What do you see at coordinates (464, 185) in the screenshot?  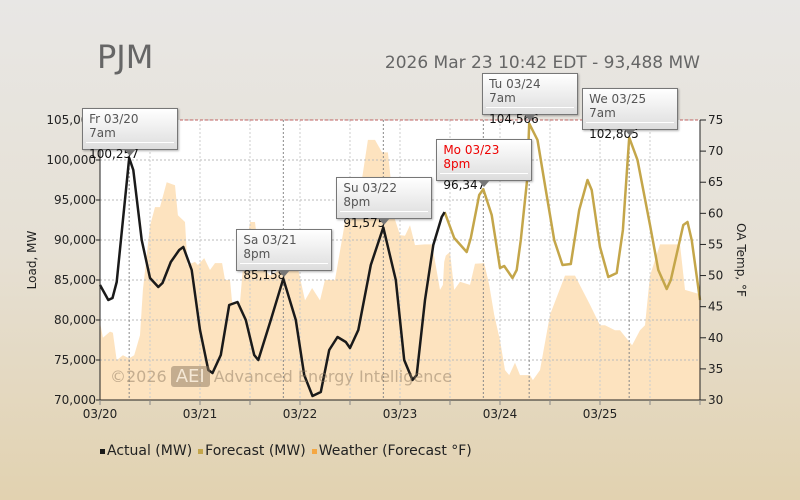 I see `tooltip-value: 96,347` at bounding box center [464, 185].